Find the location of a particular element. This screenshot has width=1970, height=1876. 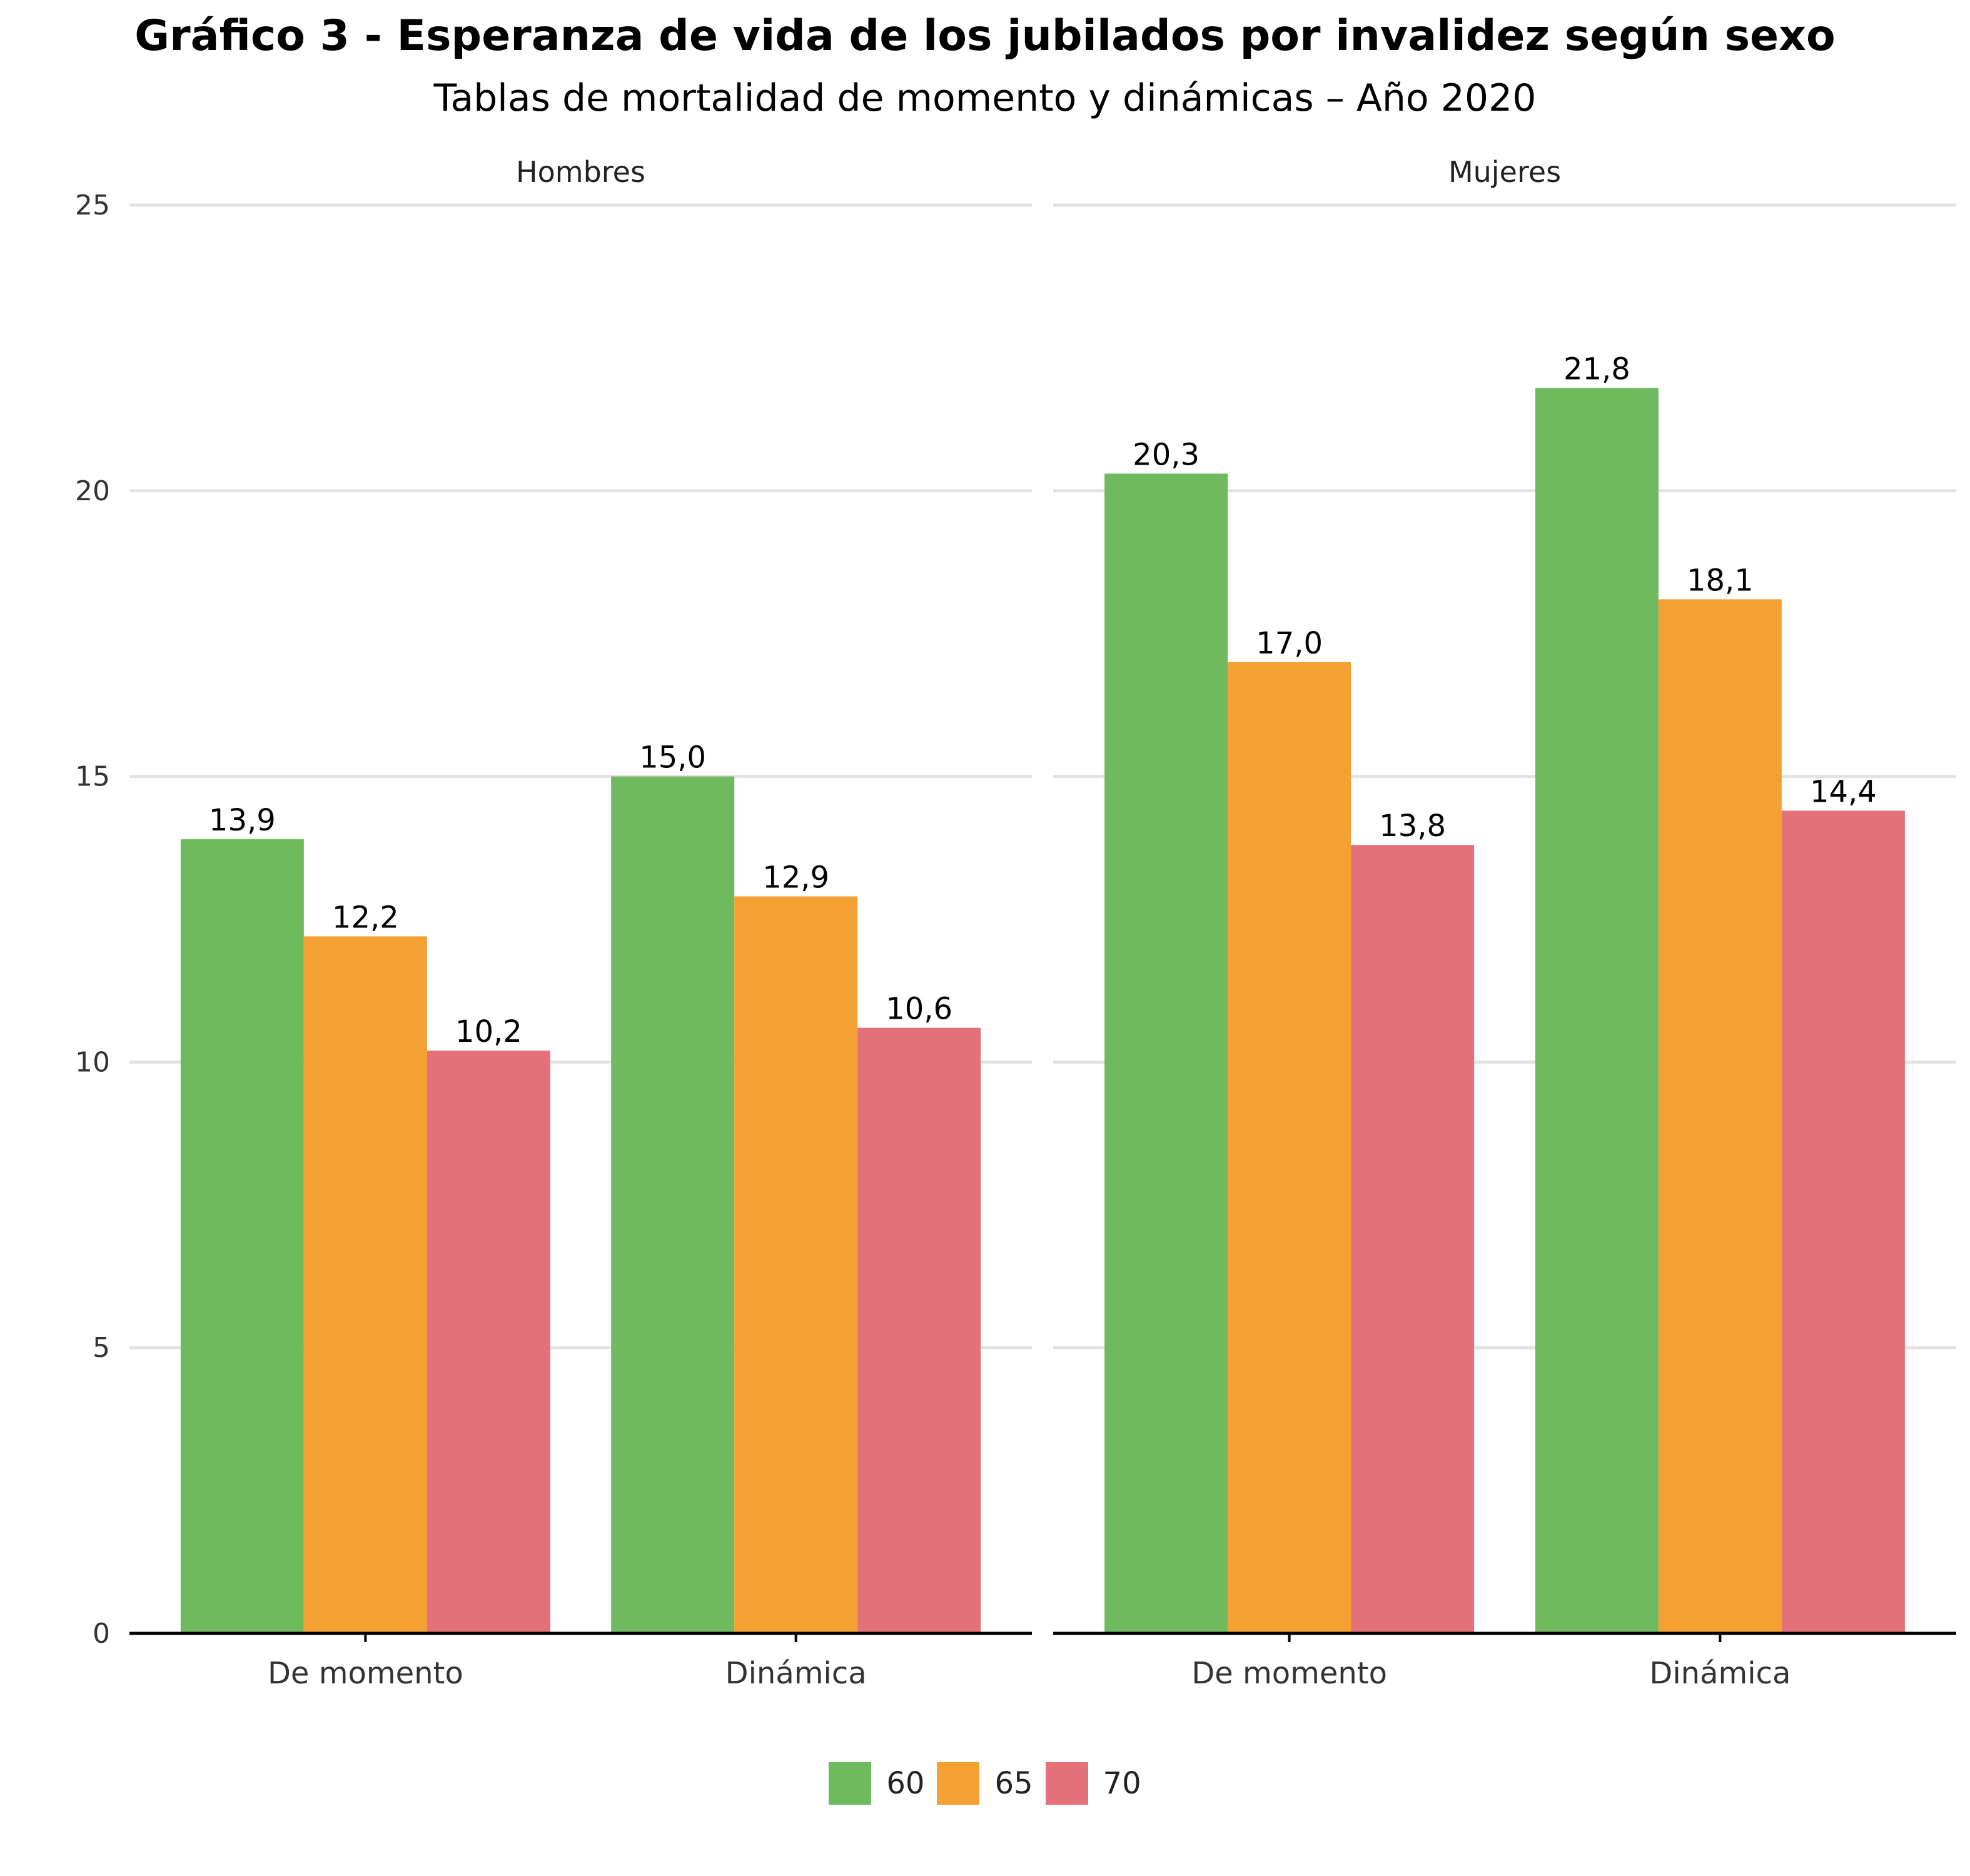

data-label: 14,4 is located at coordinates (1843, 791).